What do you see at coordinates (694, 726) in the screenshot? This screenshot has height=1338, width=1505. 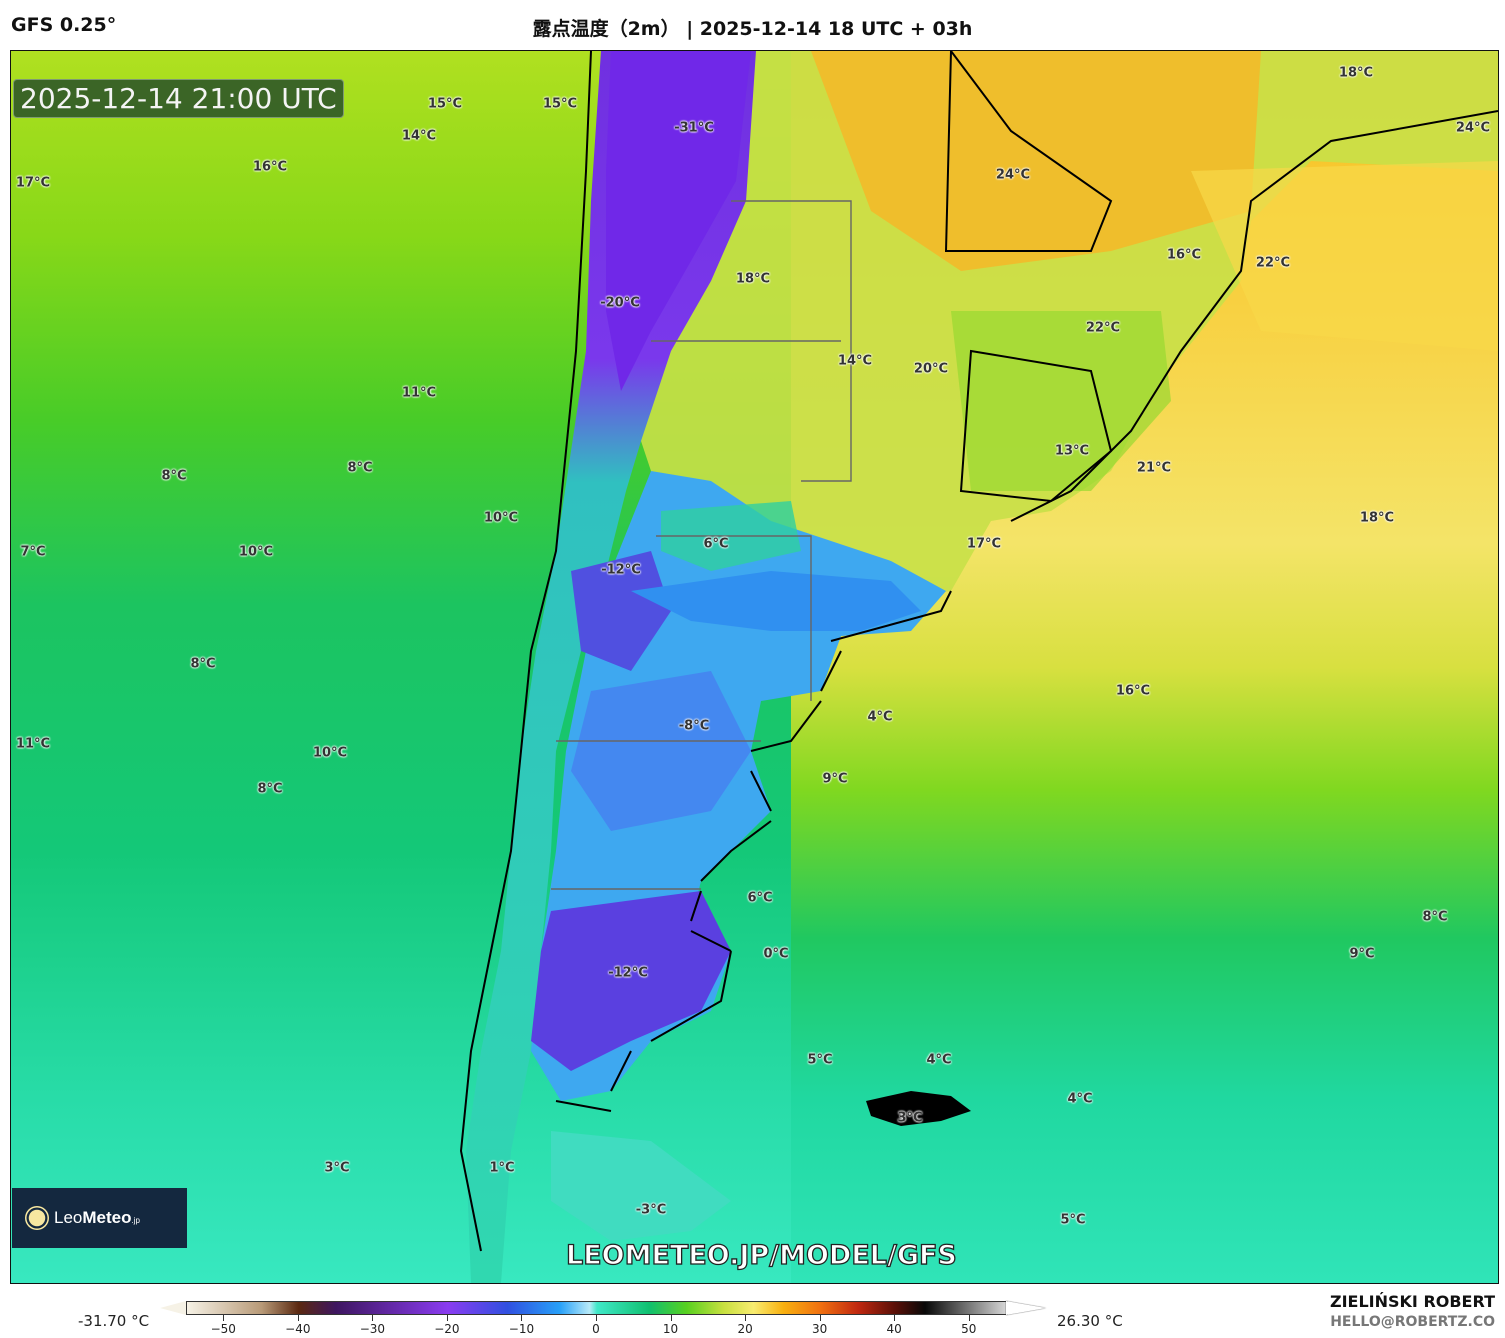 I see `temperature-label: -8°C` at bounding box center [694, 726].